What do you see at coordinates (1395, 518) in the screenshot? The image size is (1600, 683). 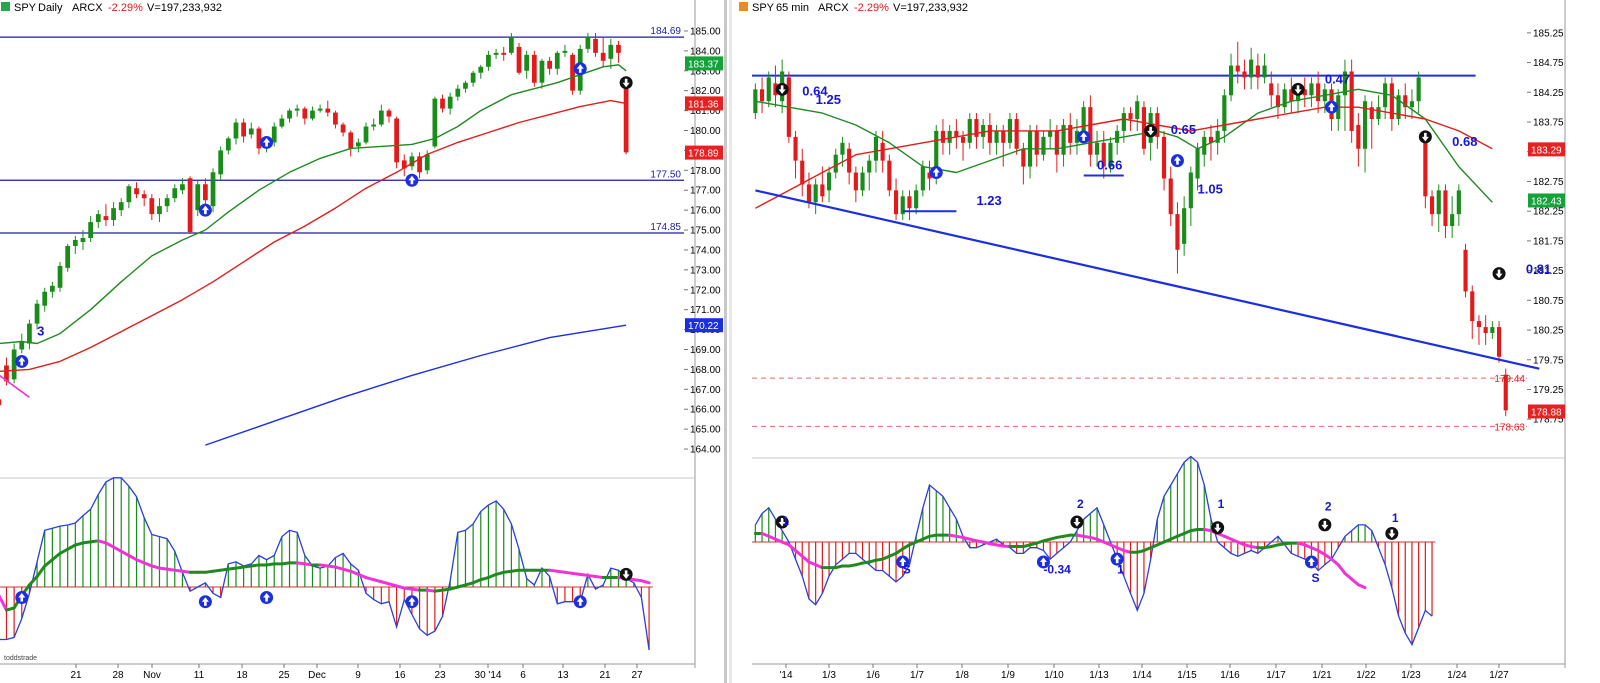 I see `intraday-osc-label: 1` at bounding box center [1395, 518].